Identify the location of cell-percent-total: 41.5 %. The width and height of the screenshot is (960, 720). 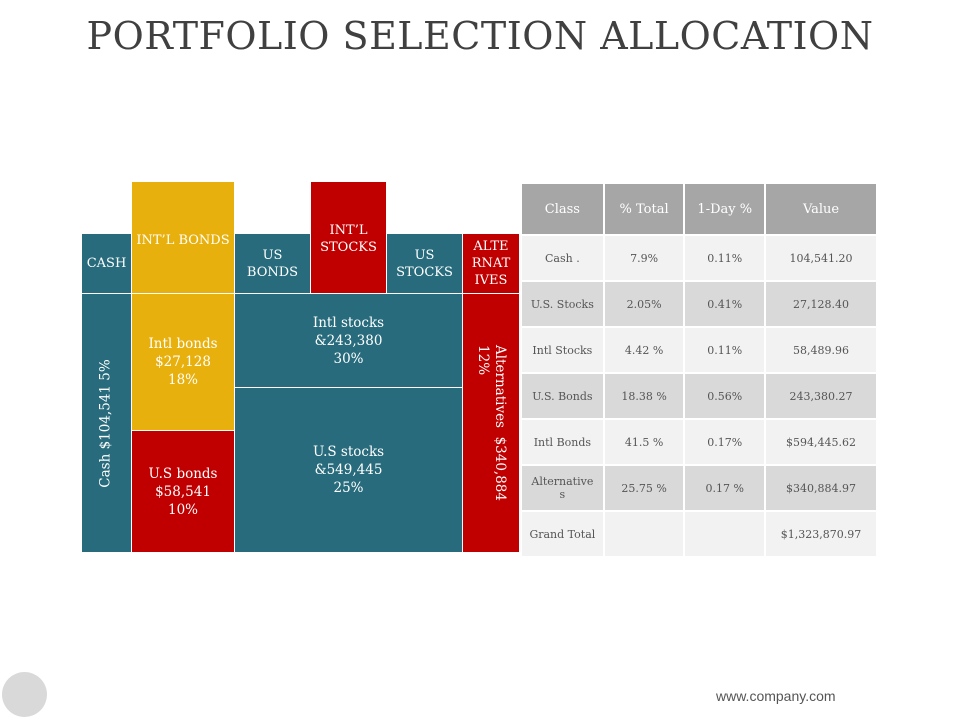
(644, 442).